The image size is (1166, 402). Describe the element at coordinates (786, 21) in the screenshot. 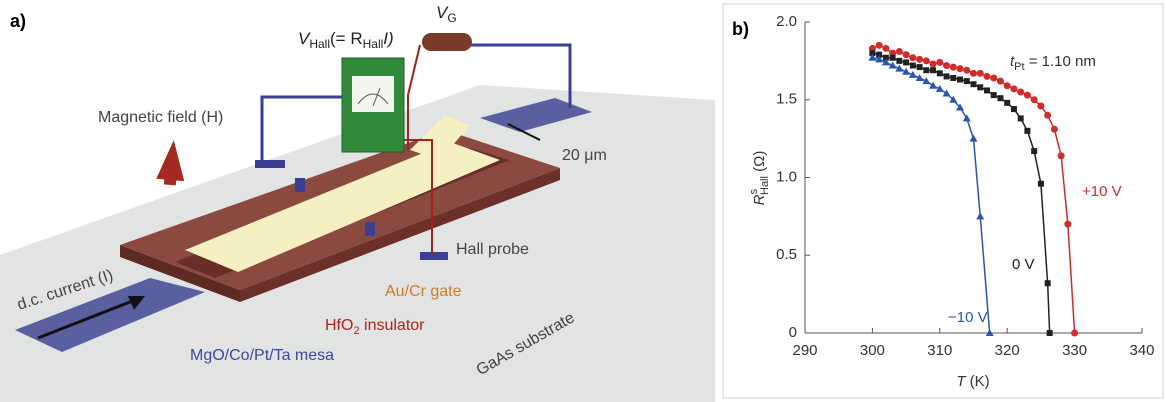

I see `y-tick-label: 2.0` at that location.